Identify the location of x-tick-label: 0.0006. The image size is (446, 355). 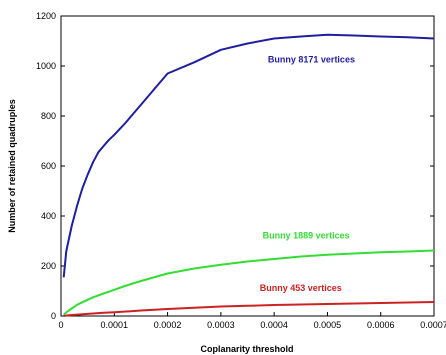
(381, 325).